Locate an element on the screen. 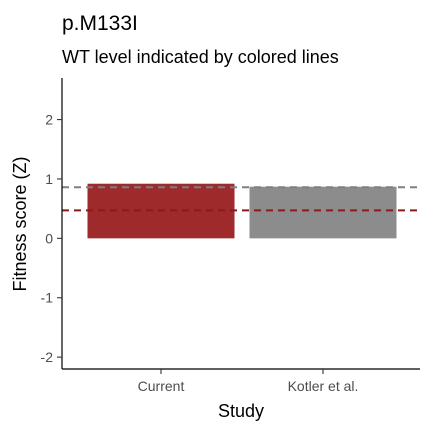  y-tick-label: -2 is located at coordinates (47, 357).